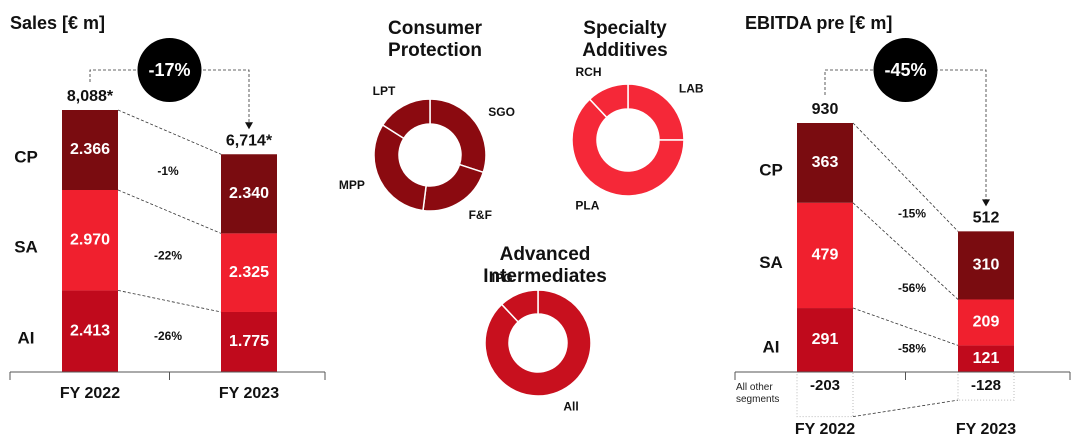 The width and height of the screenshot is (1080, 443). What do you see at coordinates (986, 385) in the screenshot?
I see `value-label: -128` at bounding box center [986, 385].